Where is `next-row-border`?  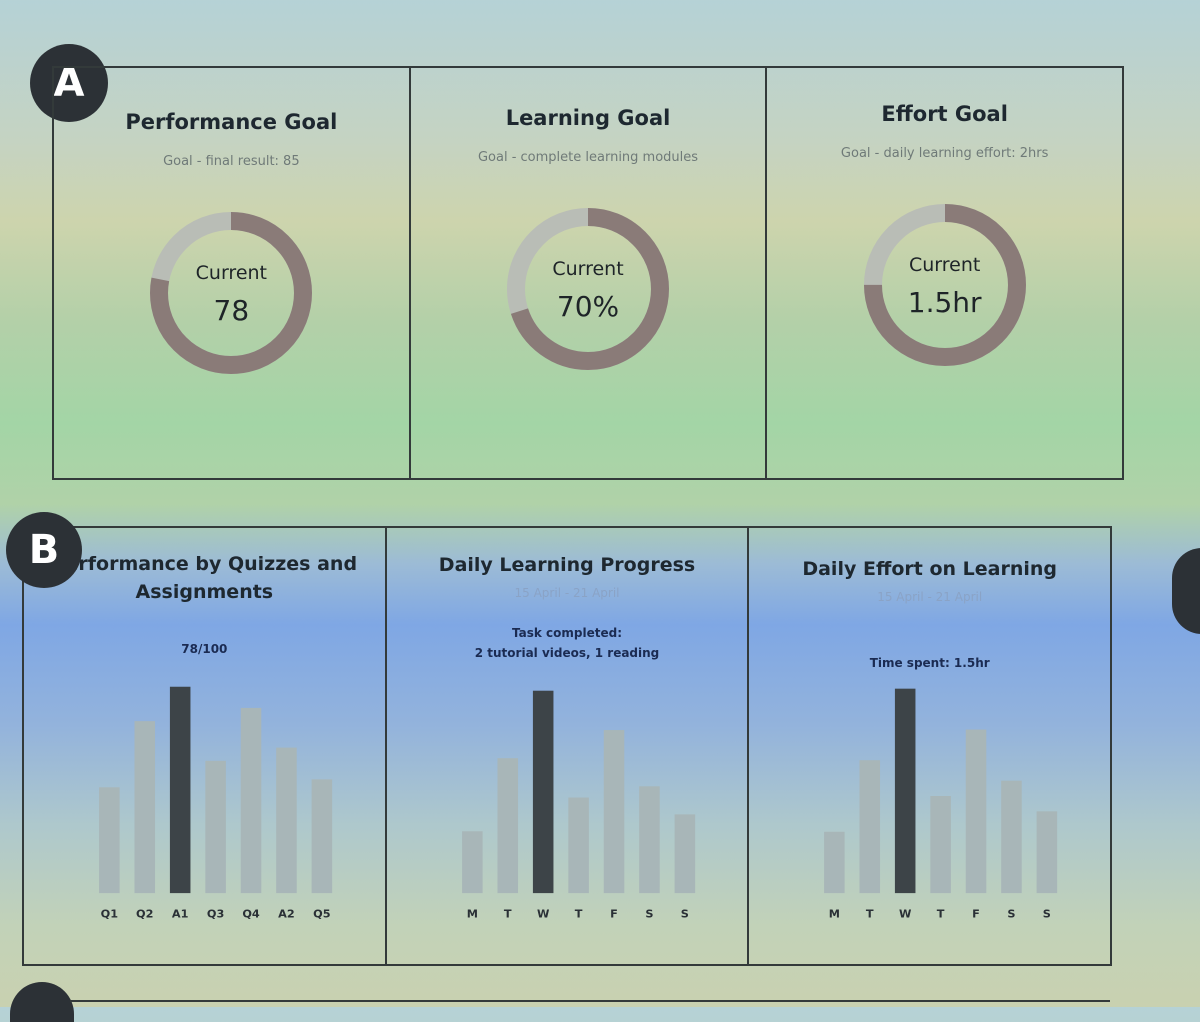 next-row-border is located at coordinates (590, 1001).